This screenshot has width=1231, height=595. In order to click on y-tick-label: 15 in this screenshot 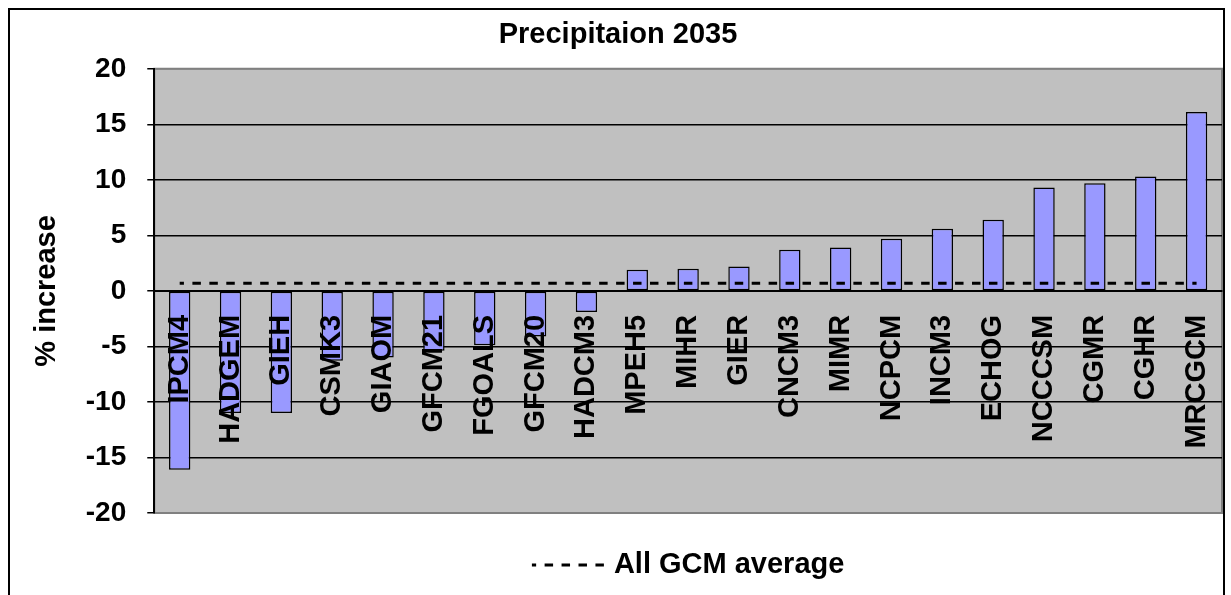, I will do `click(111, 123)`.